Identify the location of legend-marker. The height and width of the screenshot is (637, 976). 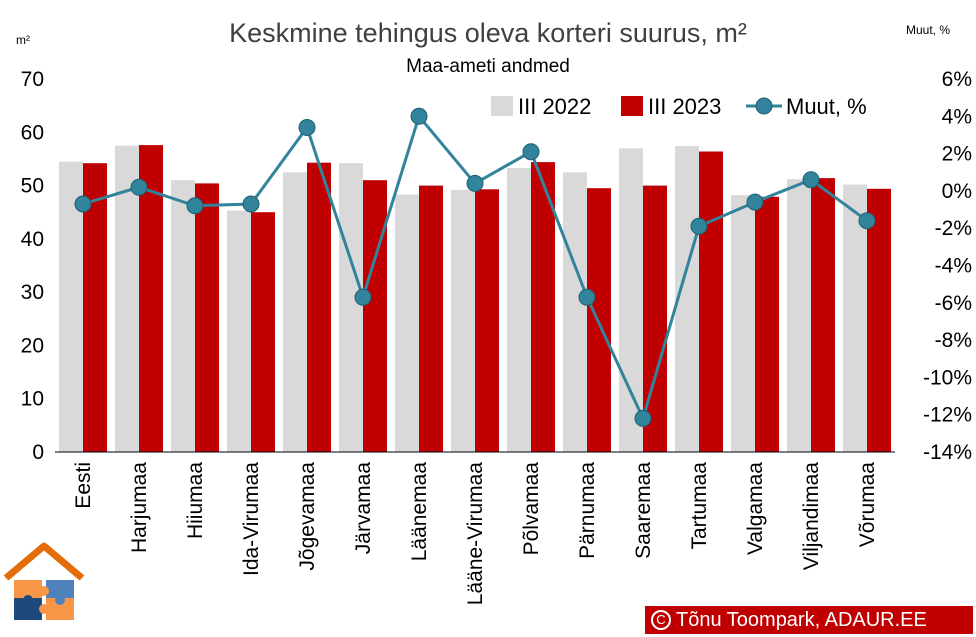
(764, 106).